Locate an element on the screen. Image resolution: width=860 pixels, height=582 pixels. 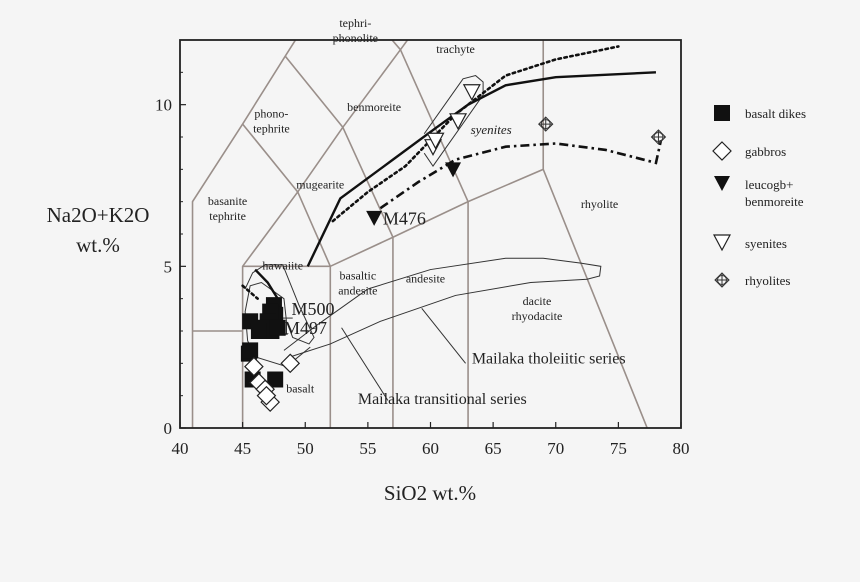
field-label: rhyolite is located at coordinates (599, 204).